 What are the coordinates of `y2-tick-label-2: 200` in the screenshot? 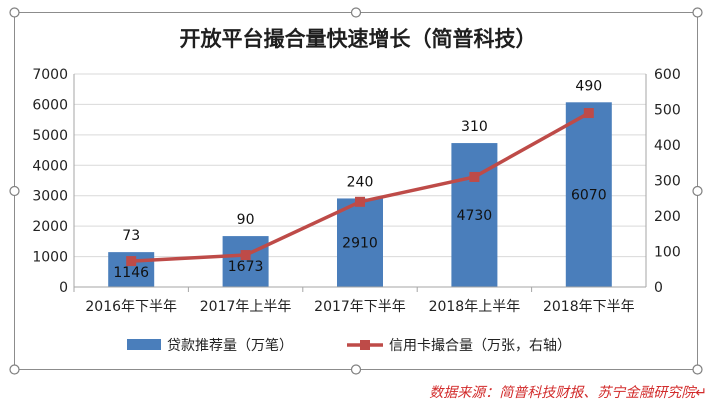 It's located at (667, 217).